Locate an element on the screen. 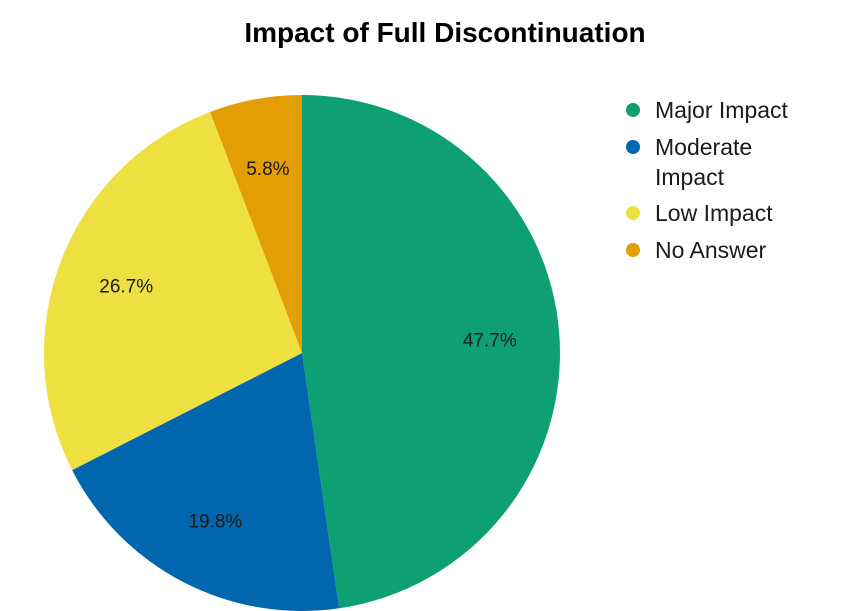  legend-label-moderate-impact: Moderate Impact is located at coordinates (703, 162).